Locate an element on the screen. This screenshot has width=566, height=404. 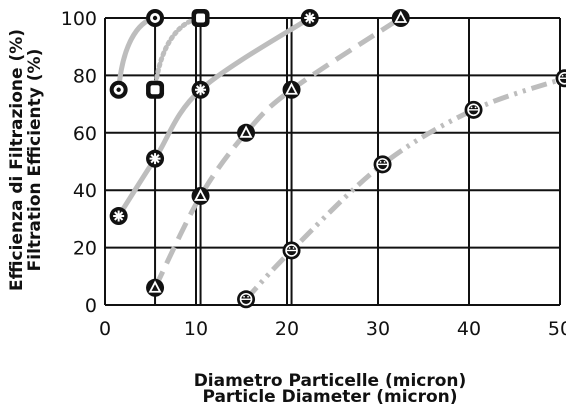
series-1-point-1-inner is located at coordinates (201, 18).